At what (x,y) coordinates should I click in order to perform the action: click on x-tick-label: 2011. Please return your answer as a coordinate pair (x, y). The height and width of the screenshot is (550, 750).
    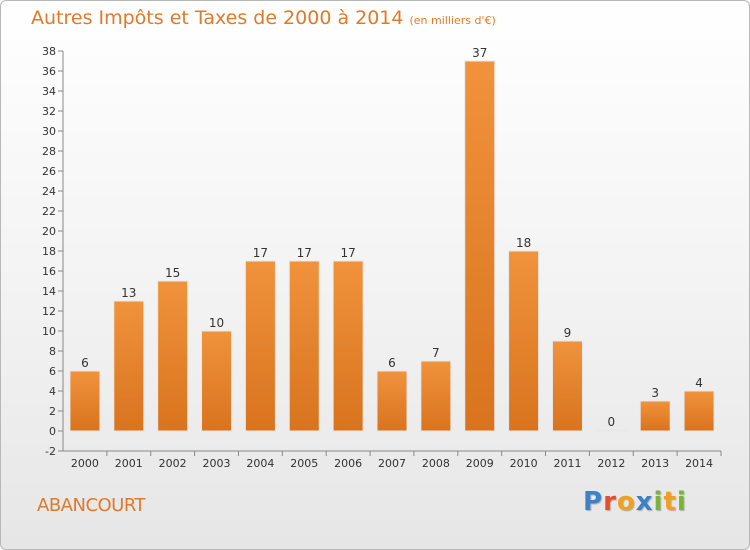
    Looking at the image, I should click on (567, 463).